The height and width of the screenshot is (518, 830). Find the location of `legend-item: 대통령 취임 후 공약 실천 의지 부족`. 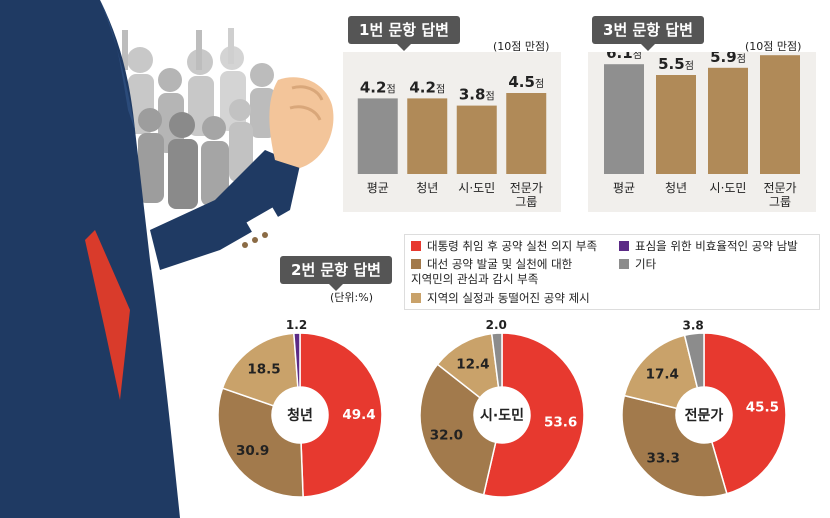

legend-item: 대통령 취임 후 공약 실천 의지 부족 is located at coordinates (504, 246).